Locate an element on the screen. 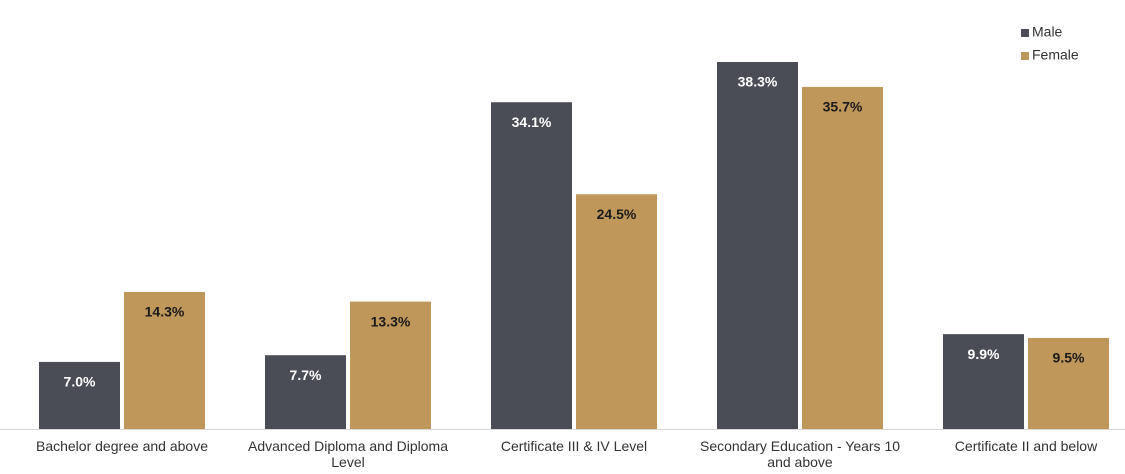  value-label: 35.7% is located at coordinates (843, 107).